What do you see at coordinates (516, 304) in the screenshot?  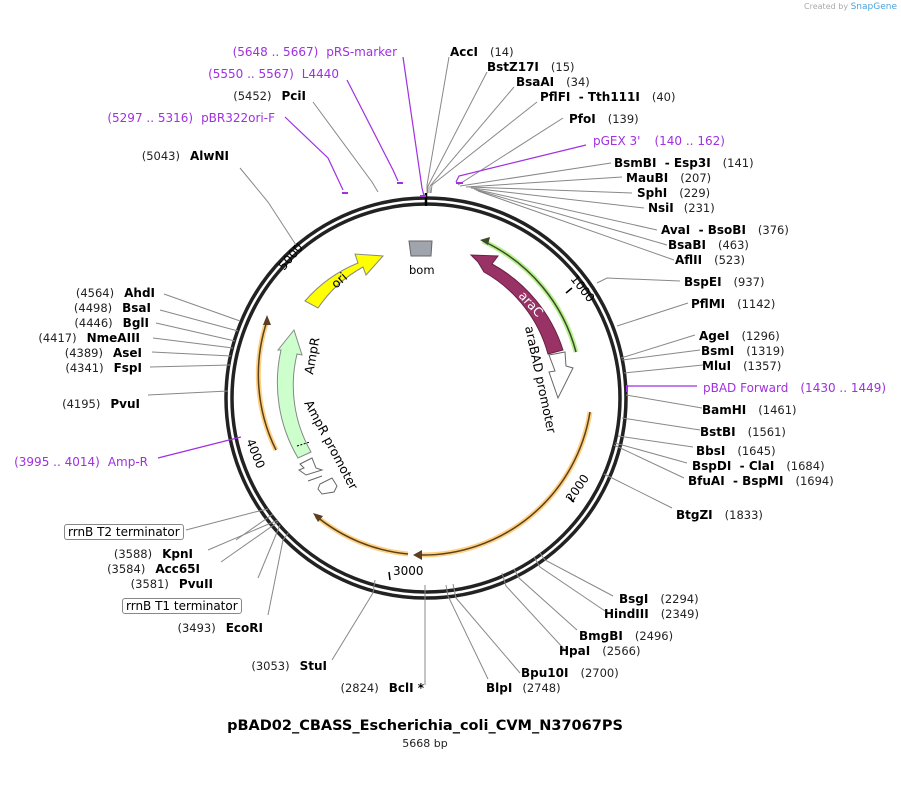 I see `arac-feature` at bounding box center [516, 304].